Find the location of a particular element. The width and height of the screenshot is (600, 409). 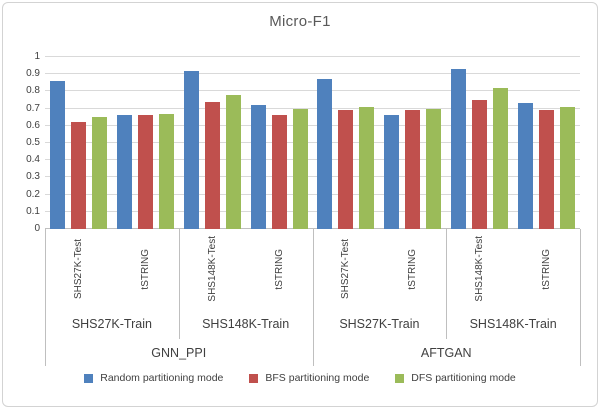

gridline-0.8 is located at coordinates (312, 91).